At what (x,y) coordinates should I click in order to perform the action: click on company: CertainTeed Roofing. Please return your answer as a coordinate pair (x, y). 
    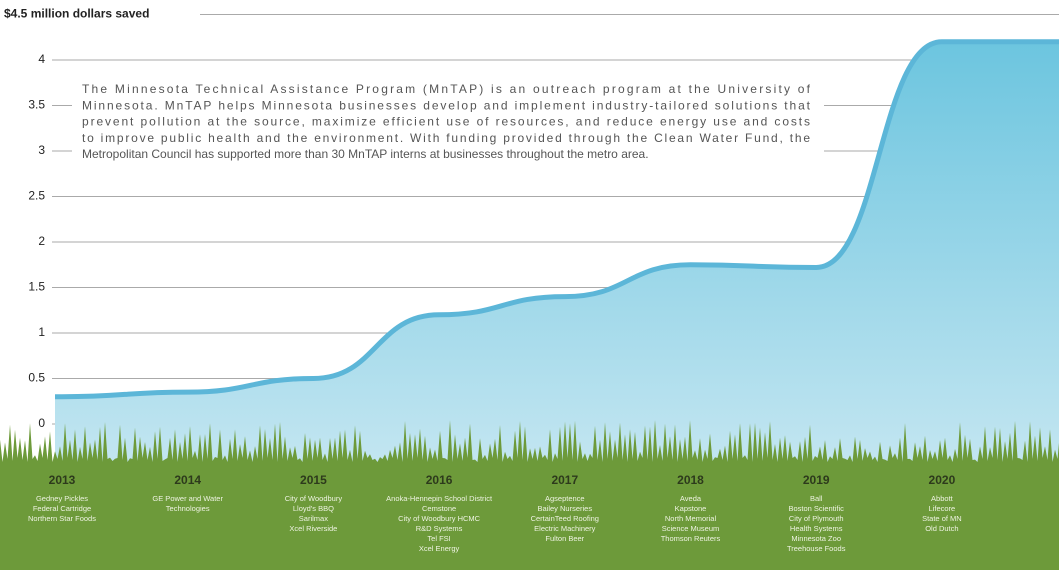
    Looking at the image, I should click on (565, 518).